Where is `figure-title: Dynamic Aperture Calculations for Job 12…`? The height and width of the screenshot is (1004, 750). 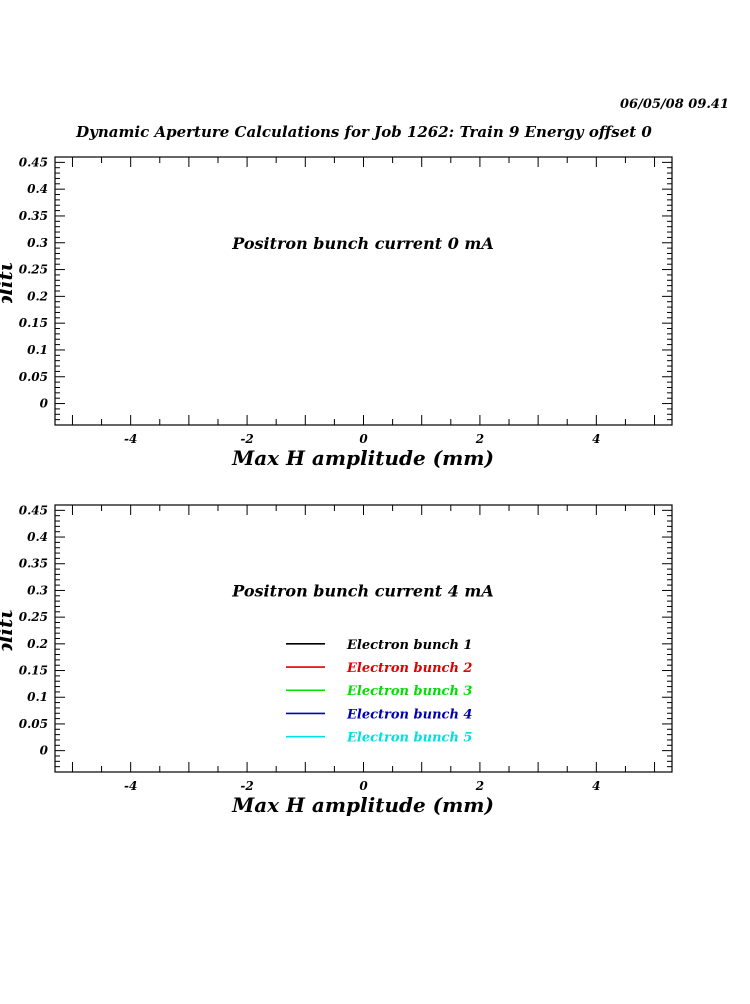 figure-title: Dynamic Aperture Calculations for Job 12… is located at coordinates (363, 132).